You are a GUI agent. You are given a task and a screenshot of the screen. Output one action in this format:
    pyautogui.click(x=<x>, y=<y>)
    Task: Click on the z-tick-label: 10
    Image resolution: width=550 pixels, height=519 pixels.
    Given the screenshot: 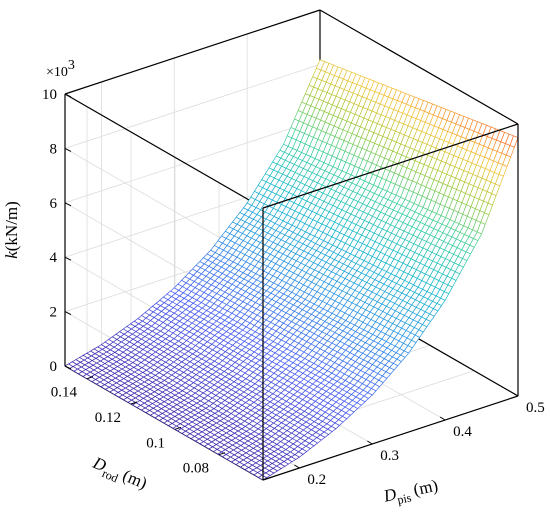 What is the action you would take?
    pyautogui.click(x=49, y=95)
    